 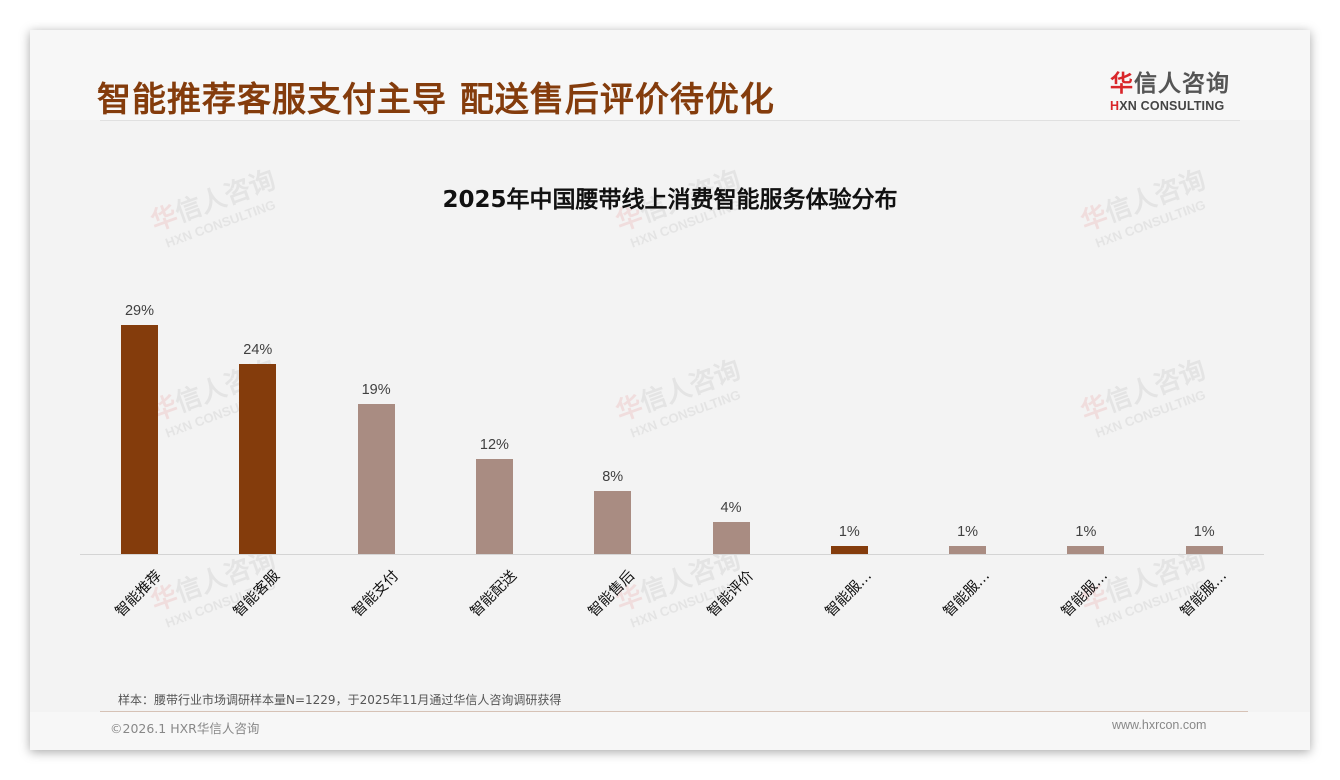 I want to click on website-link: www.hxrcon.com, so click(x=1159, y=725).